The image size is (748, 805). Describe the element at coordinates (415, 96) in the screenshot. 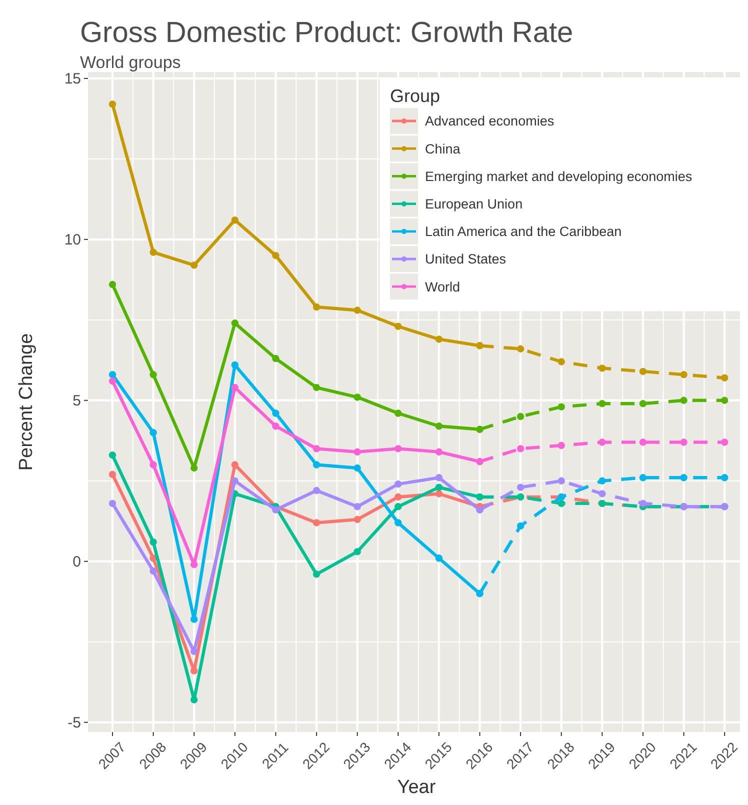

I see `legend-title: Group` at that location.